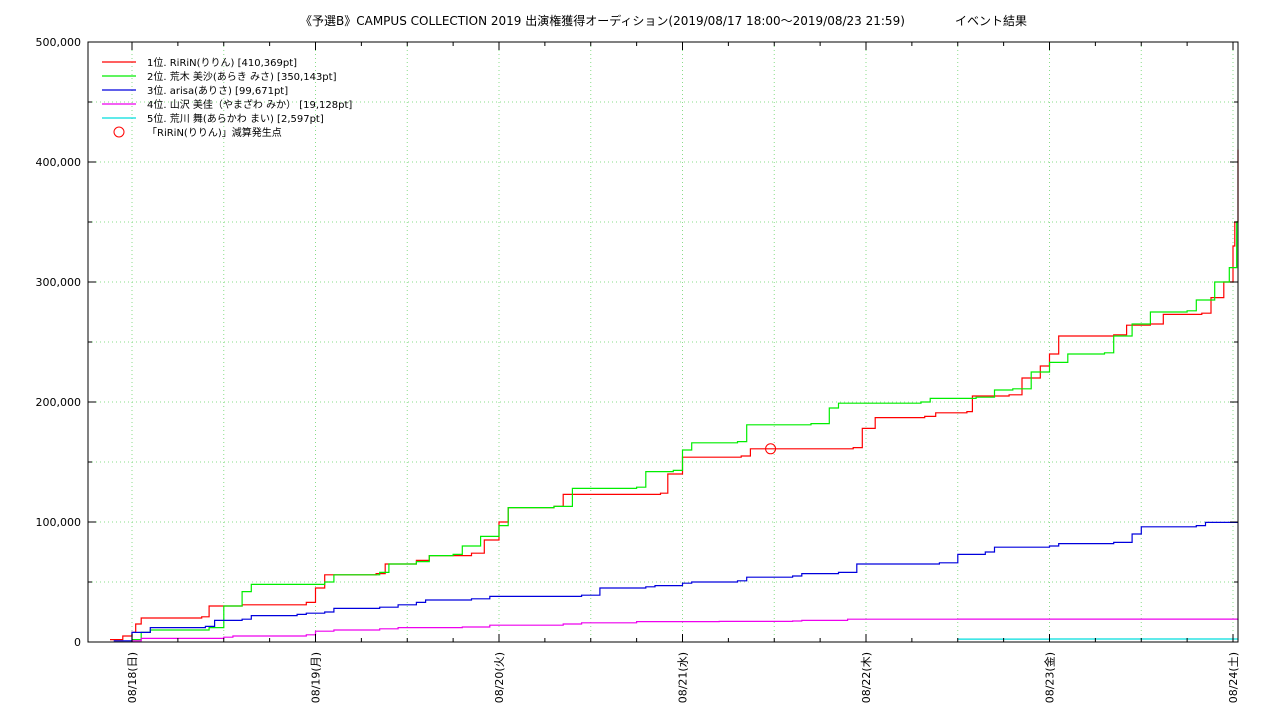  Describe the element at coordinates (59, 42) in the screenshot. I see `y-tick-label: 500,000` at that location.